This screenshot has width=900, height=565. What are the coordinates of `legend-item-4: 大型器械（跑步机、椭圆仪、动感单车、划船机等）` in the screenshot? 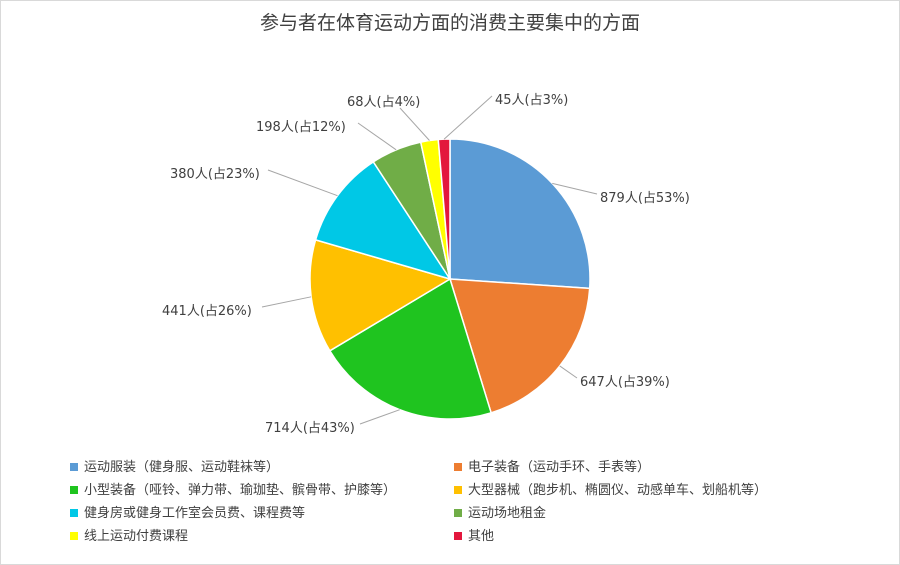 It's located at (610, 491).